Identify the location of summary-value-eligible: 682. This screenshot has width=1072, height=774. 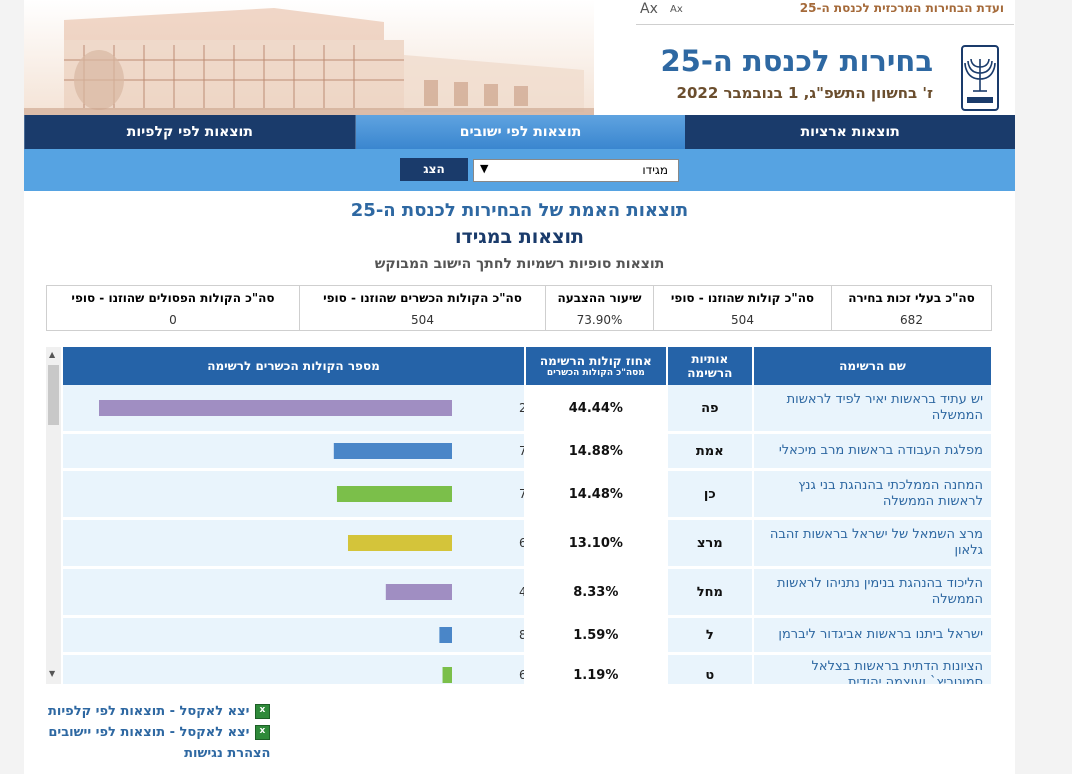
(911, 320).